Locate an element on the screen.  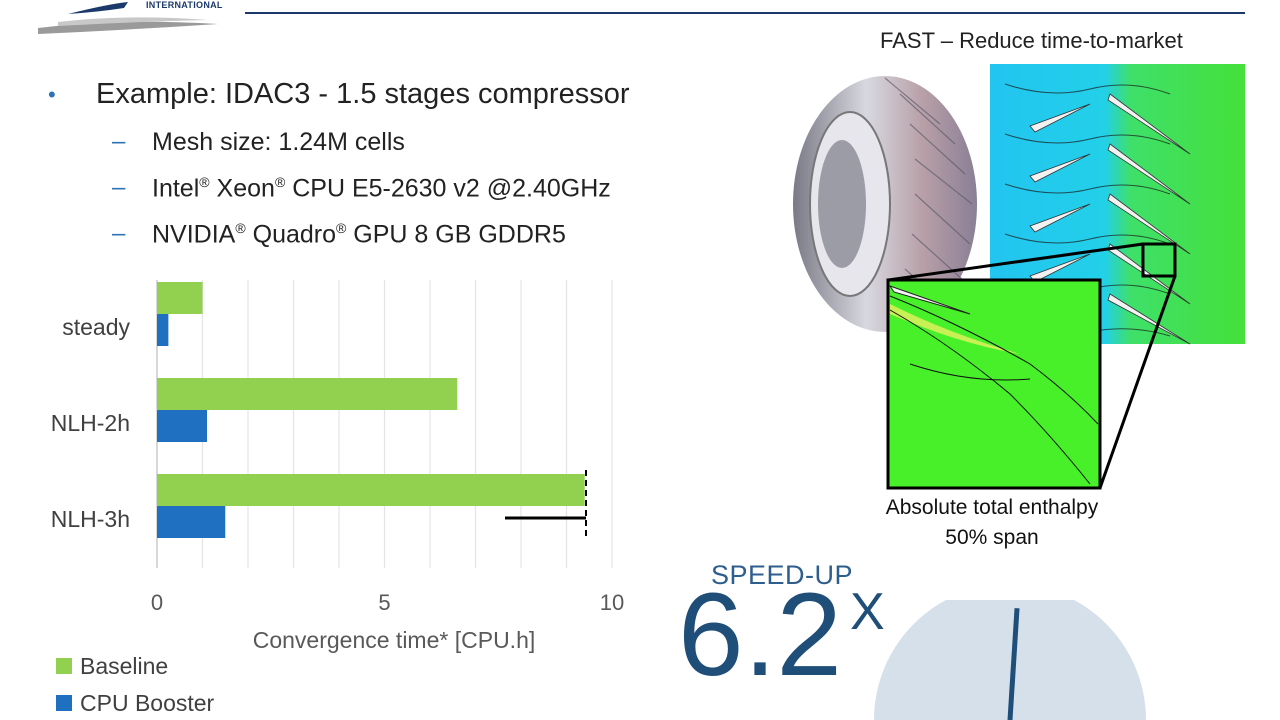
company-logo is located at coordinates (128, 18).